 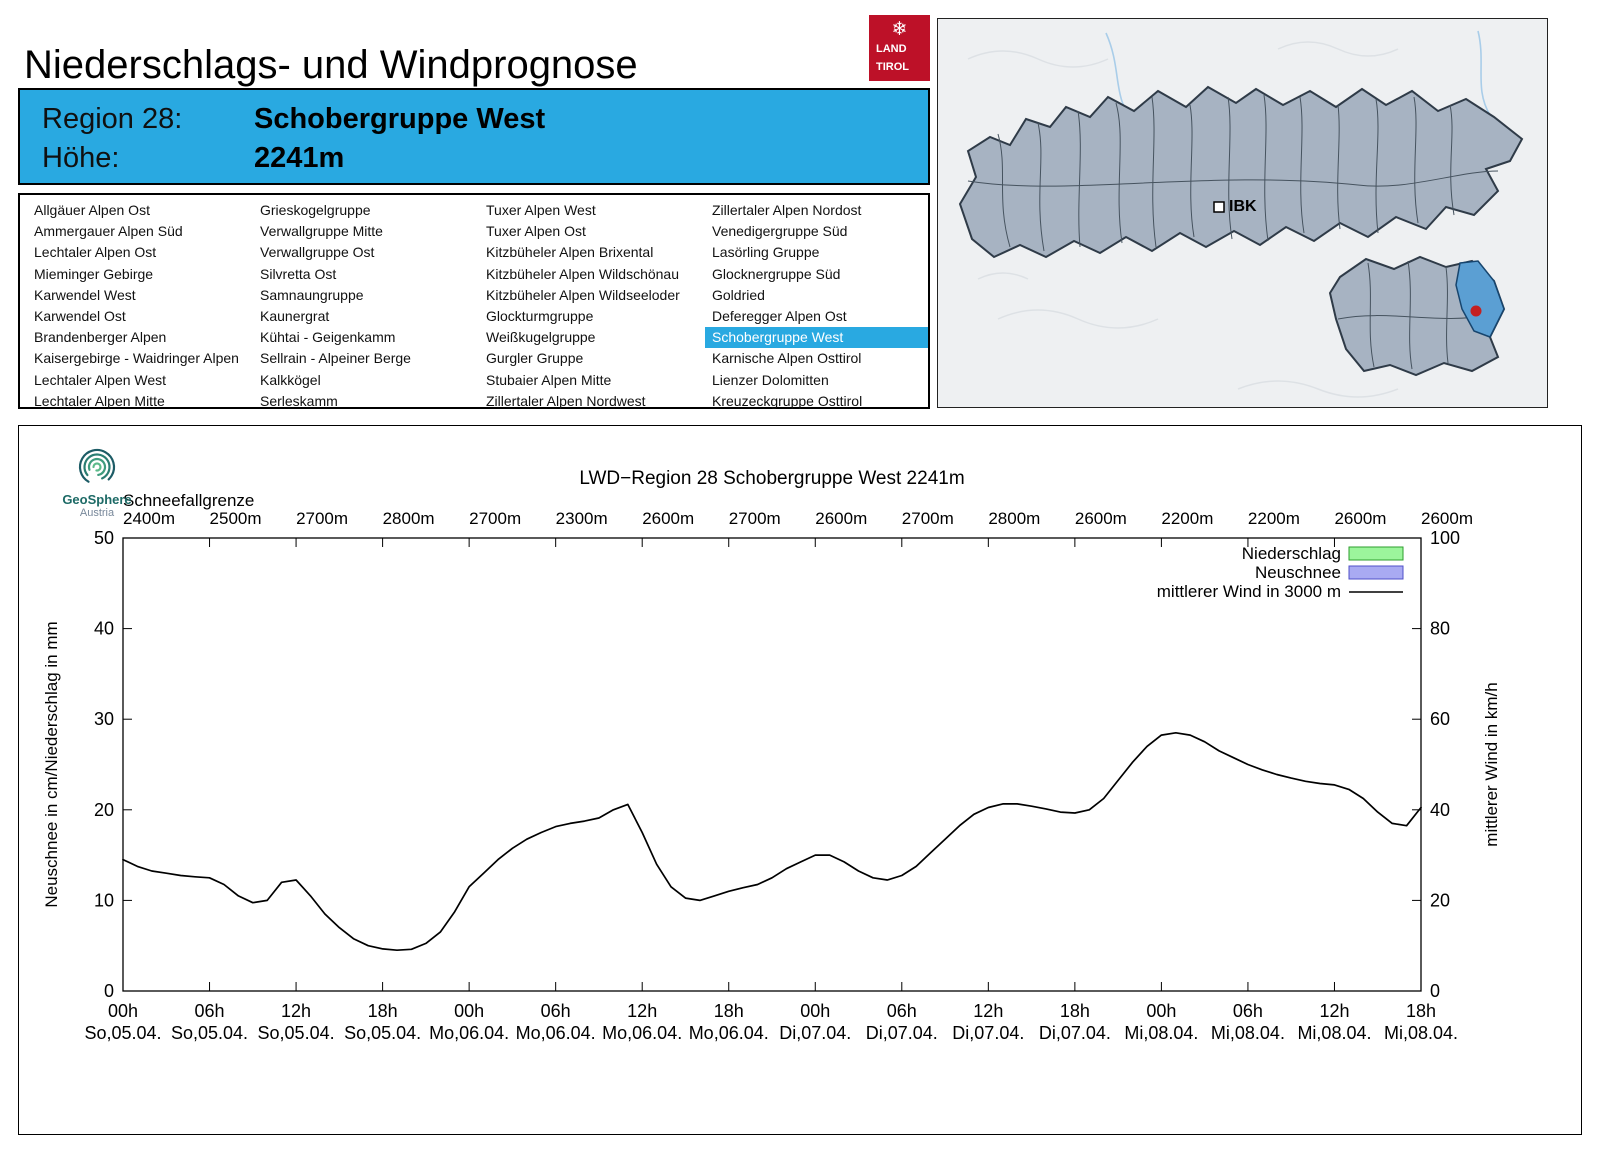 What do you see at coordinates (97, 513) in the screenshot?
I see `geosphere-sub: Austria` at bounding box center [97, 513].